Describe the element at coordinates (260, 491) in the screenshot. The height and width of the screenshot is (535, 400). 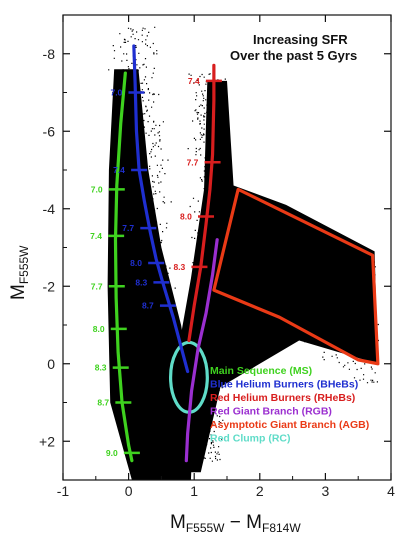
I see `x-tick-label-3: 2` at that location.